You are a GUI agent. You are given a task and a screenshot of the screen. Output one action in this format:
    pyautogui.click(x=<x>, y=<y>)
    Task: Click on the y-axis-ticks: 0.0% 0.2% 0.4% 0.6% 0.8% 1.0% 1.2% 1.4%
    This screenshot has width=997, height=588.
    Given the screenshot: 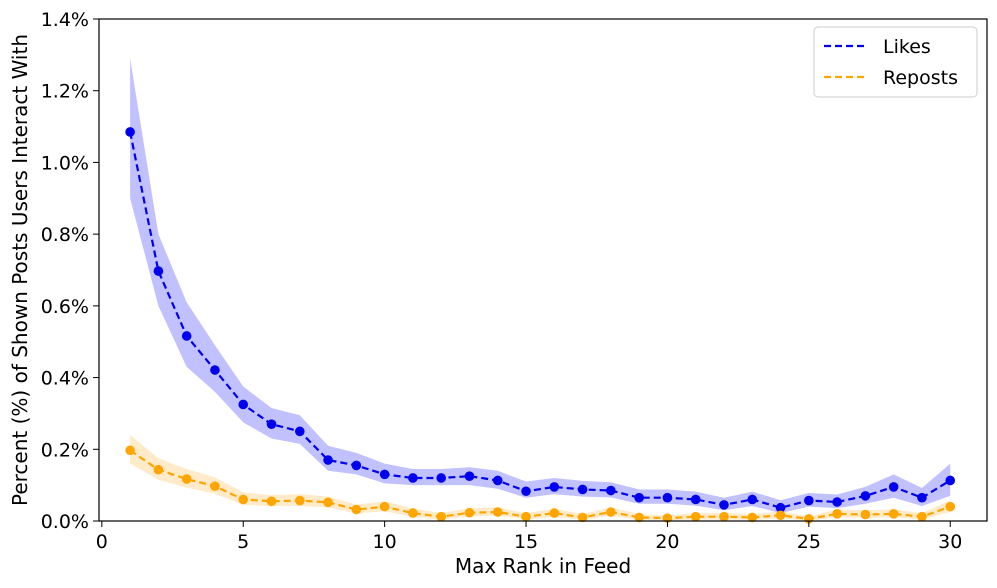 What is the action you would take?
    pyautogui.click(x=70, y=271)
    